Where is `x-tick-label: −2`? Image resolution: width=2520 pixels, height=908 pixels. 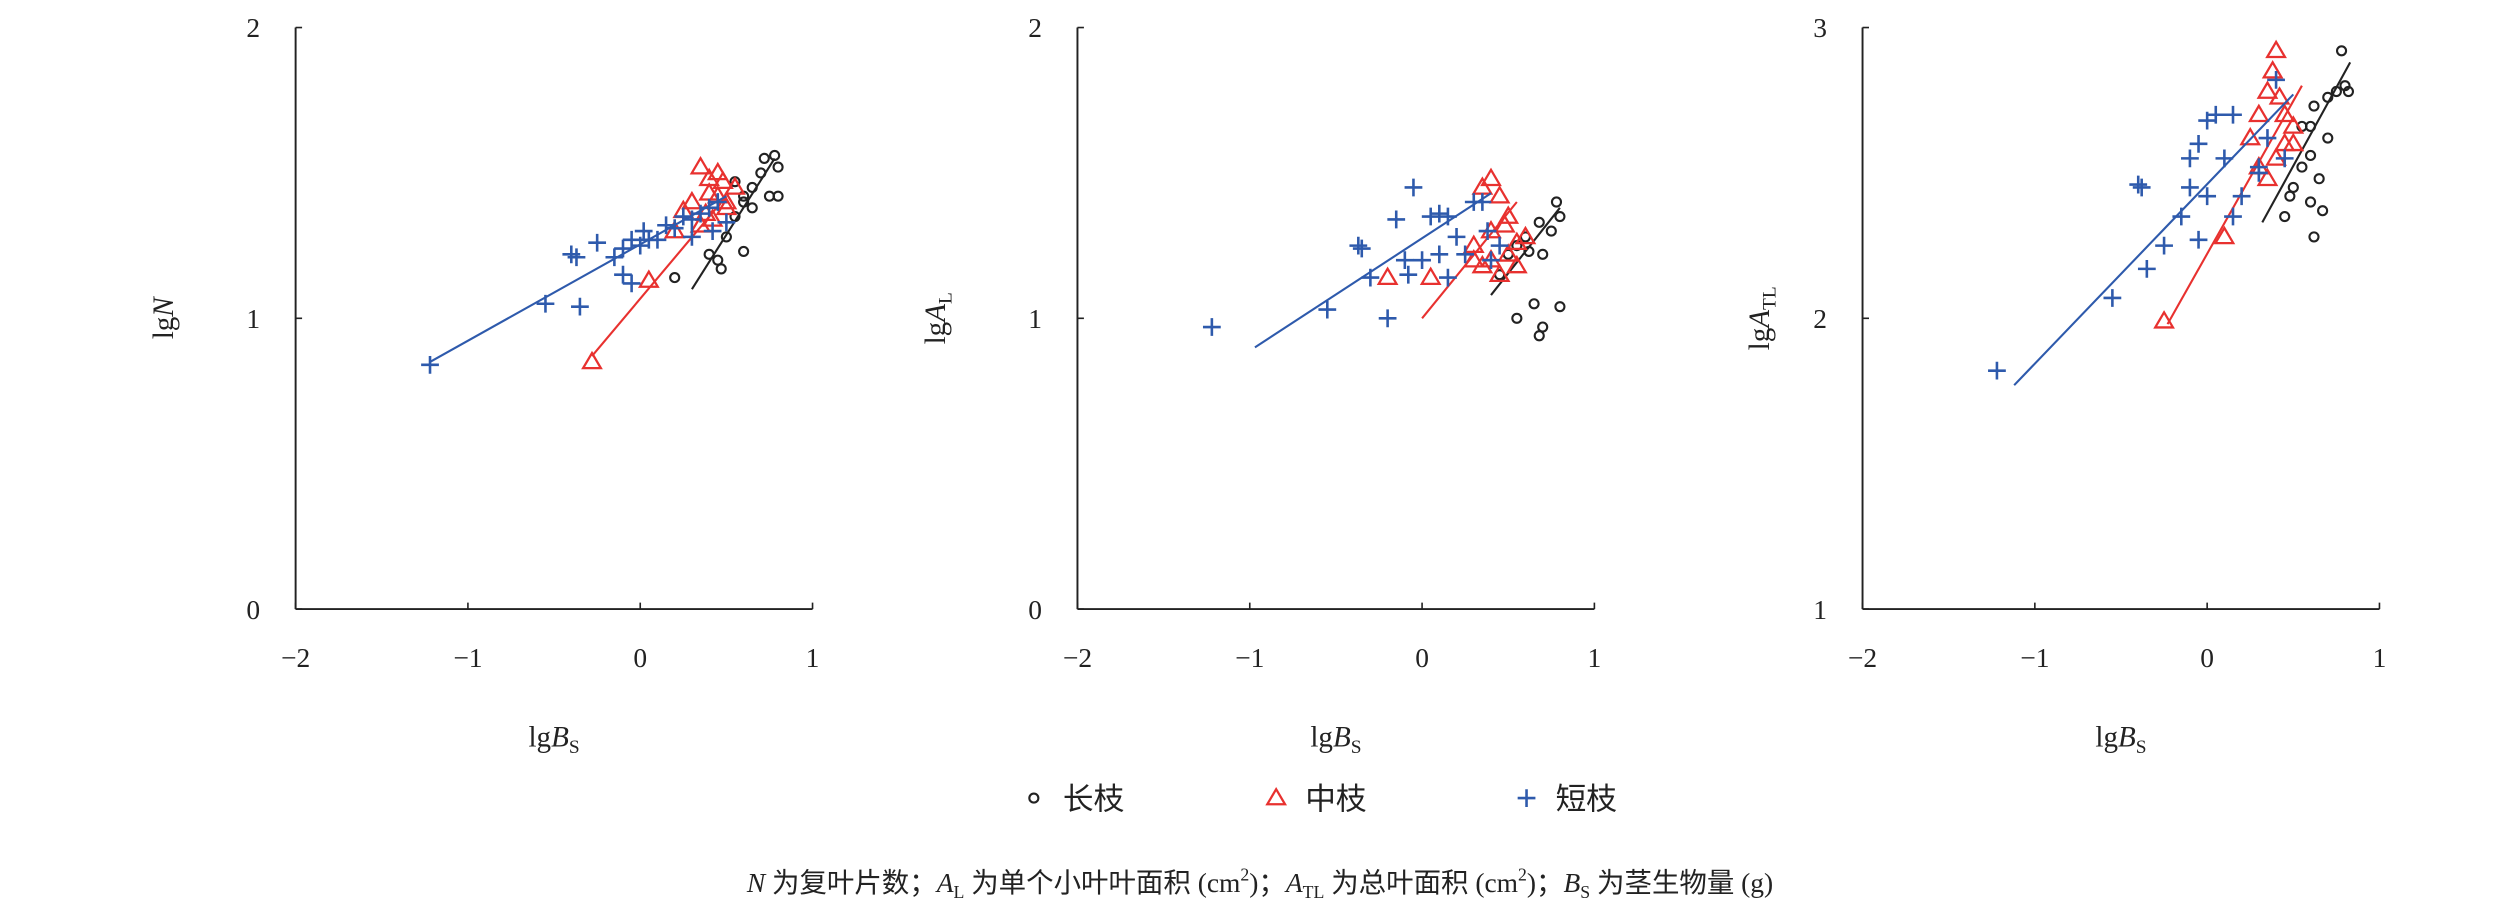
x-tick-label: −2 is located at coordinates (1077, 658).